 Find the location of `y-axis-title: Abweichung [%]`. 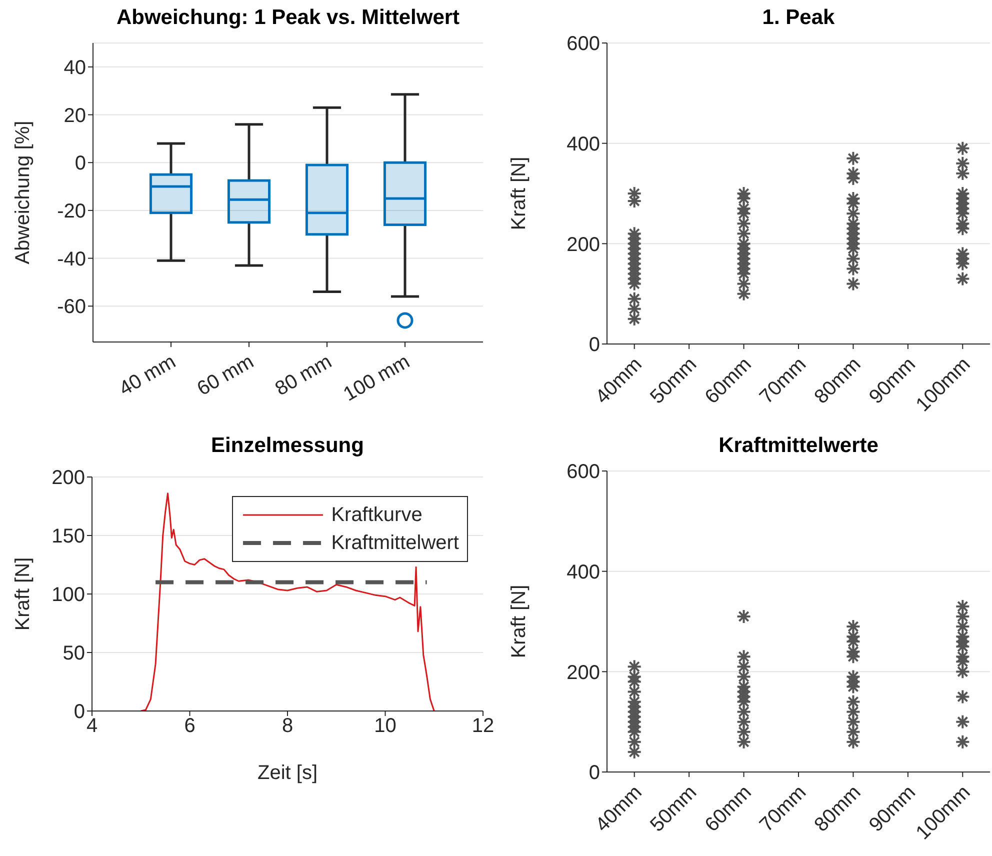

y-axis-title: Abweichung [%] is located at coordinates (23, 192).